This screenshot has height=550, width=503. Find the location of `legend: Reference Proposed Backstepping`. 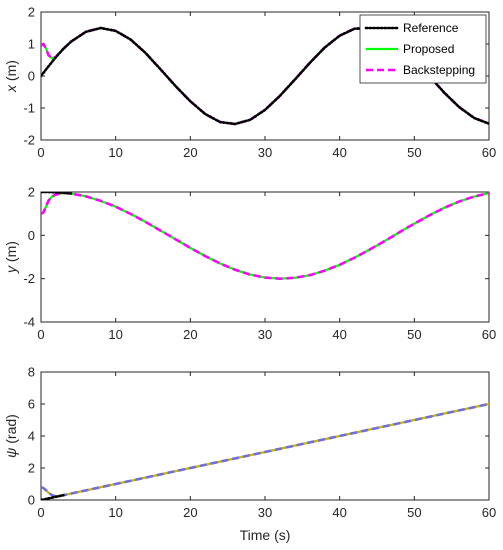

legend: Reference Proposed Backstepping is located at coordinates (423, 49).